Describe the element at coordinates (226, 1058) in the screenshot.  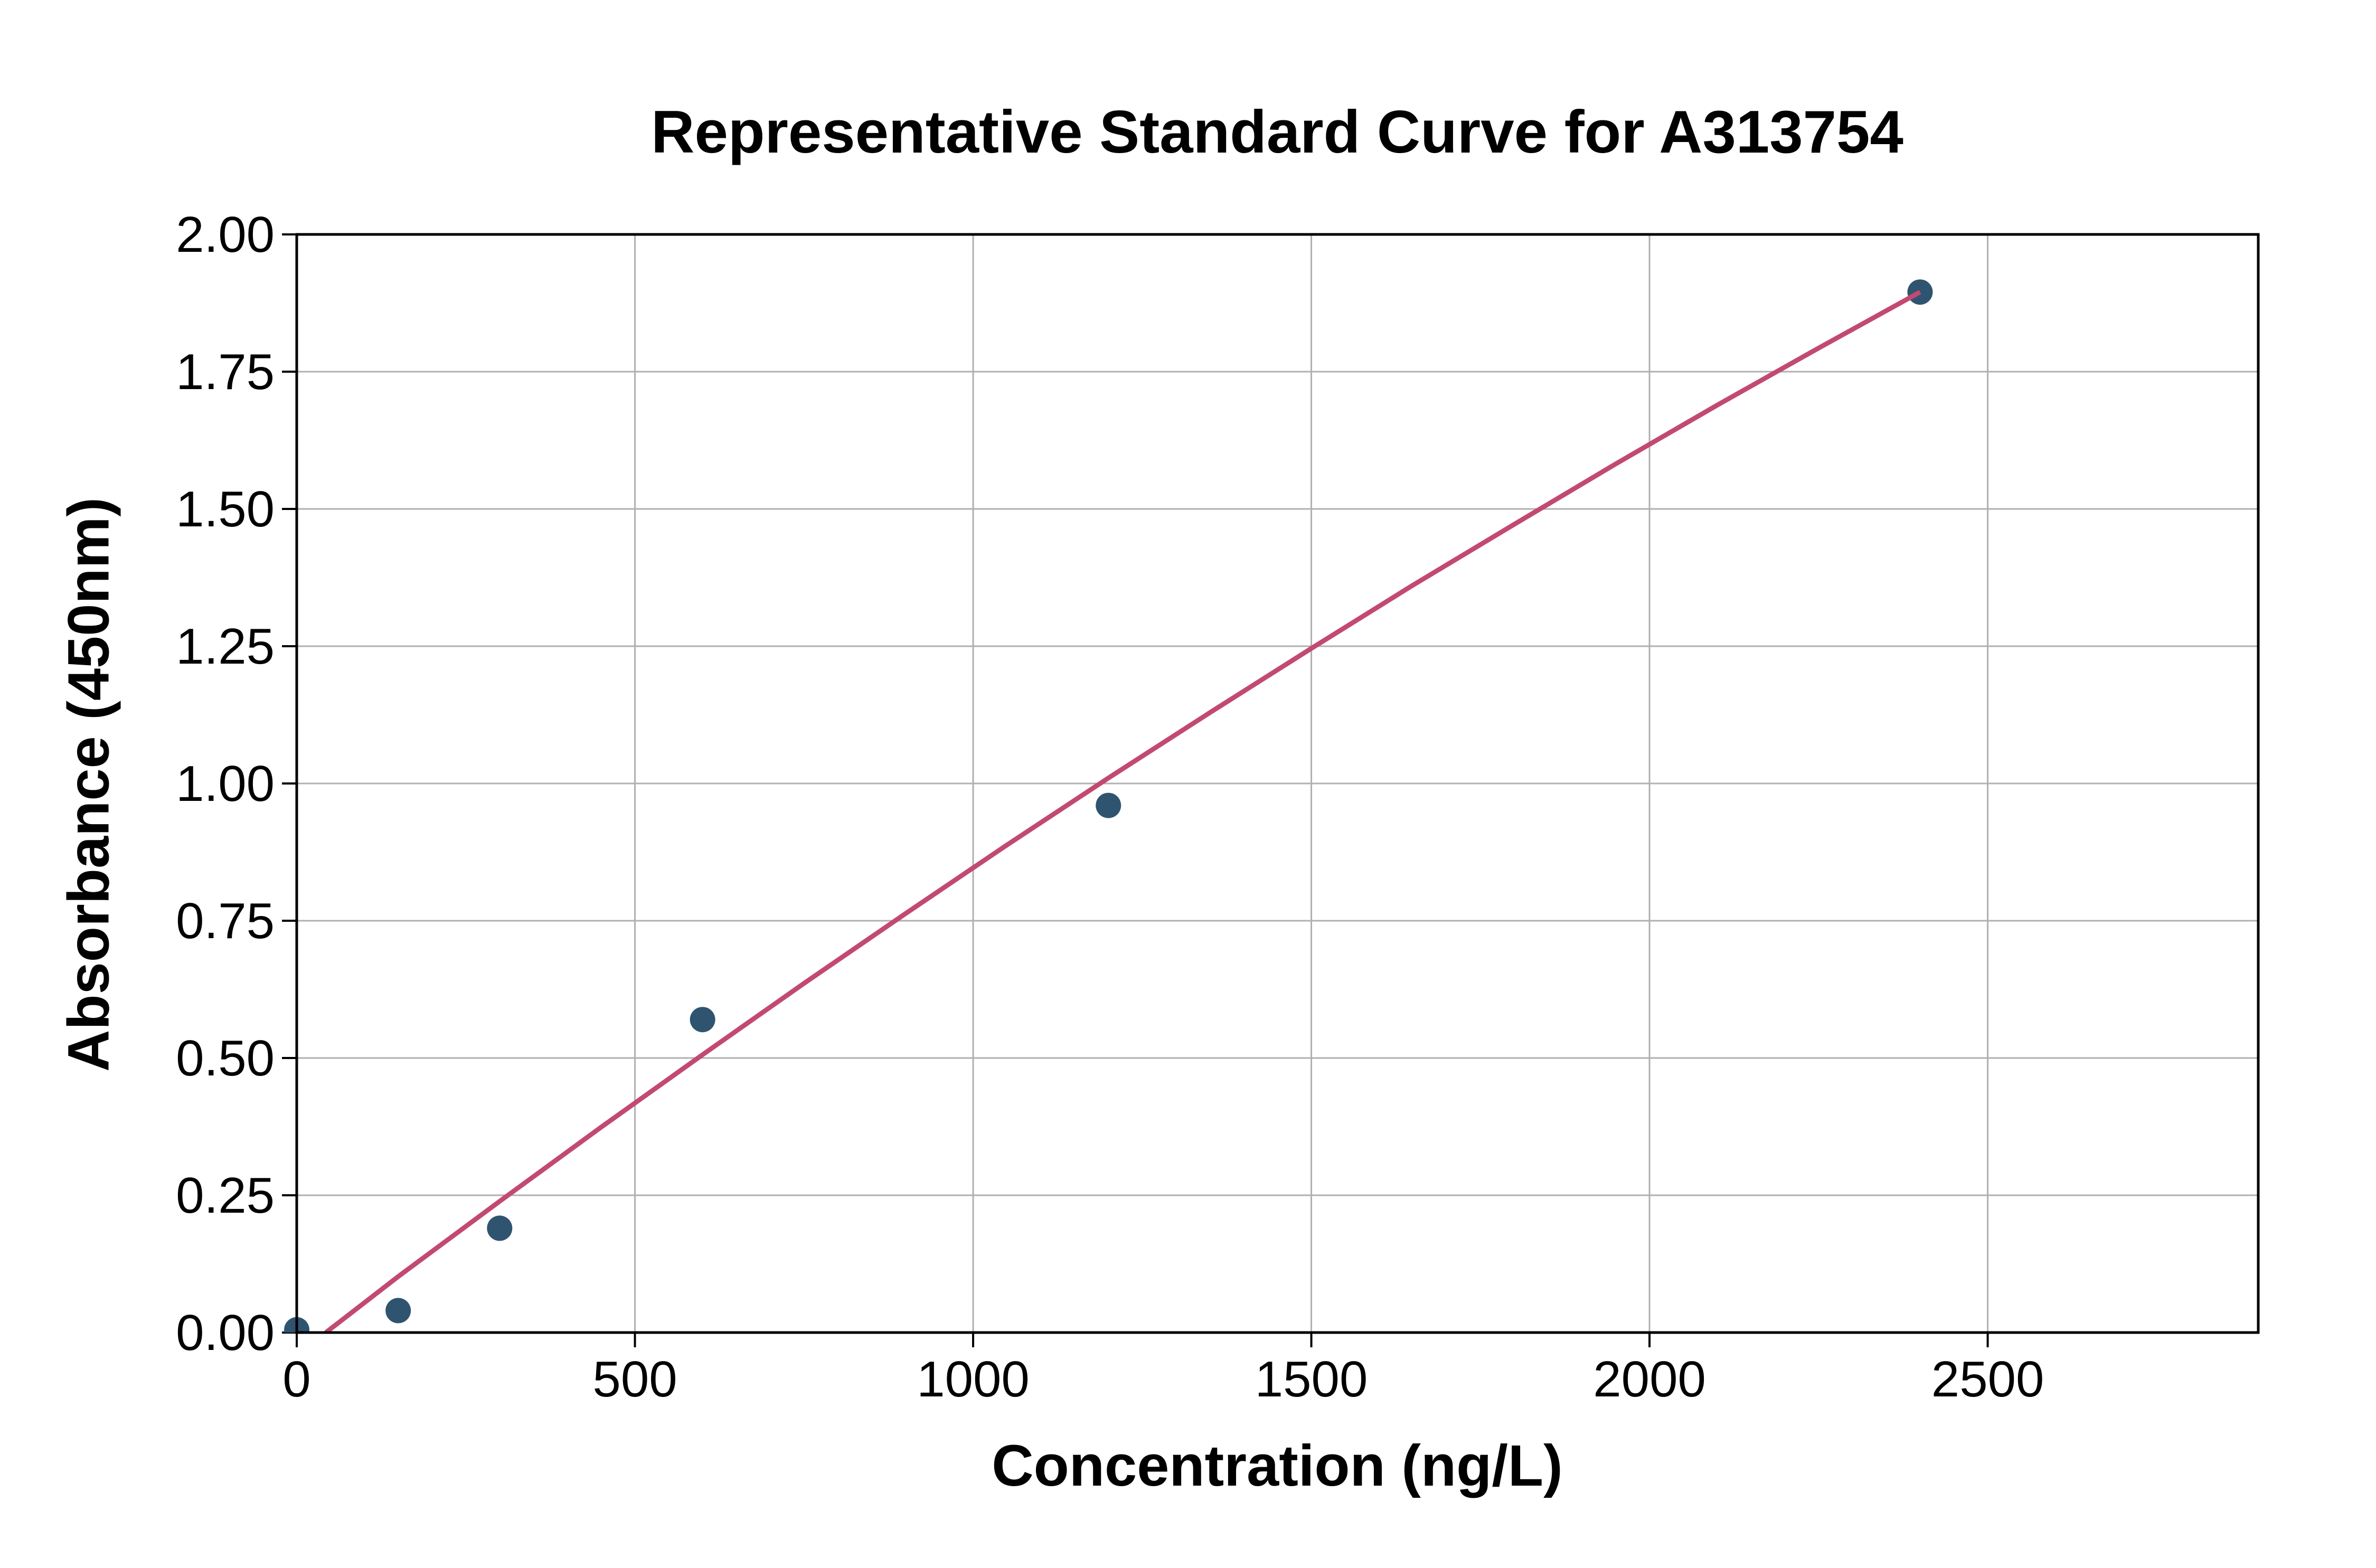
I see `y-tick-label: 0.50` at that location.